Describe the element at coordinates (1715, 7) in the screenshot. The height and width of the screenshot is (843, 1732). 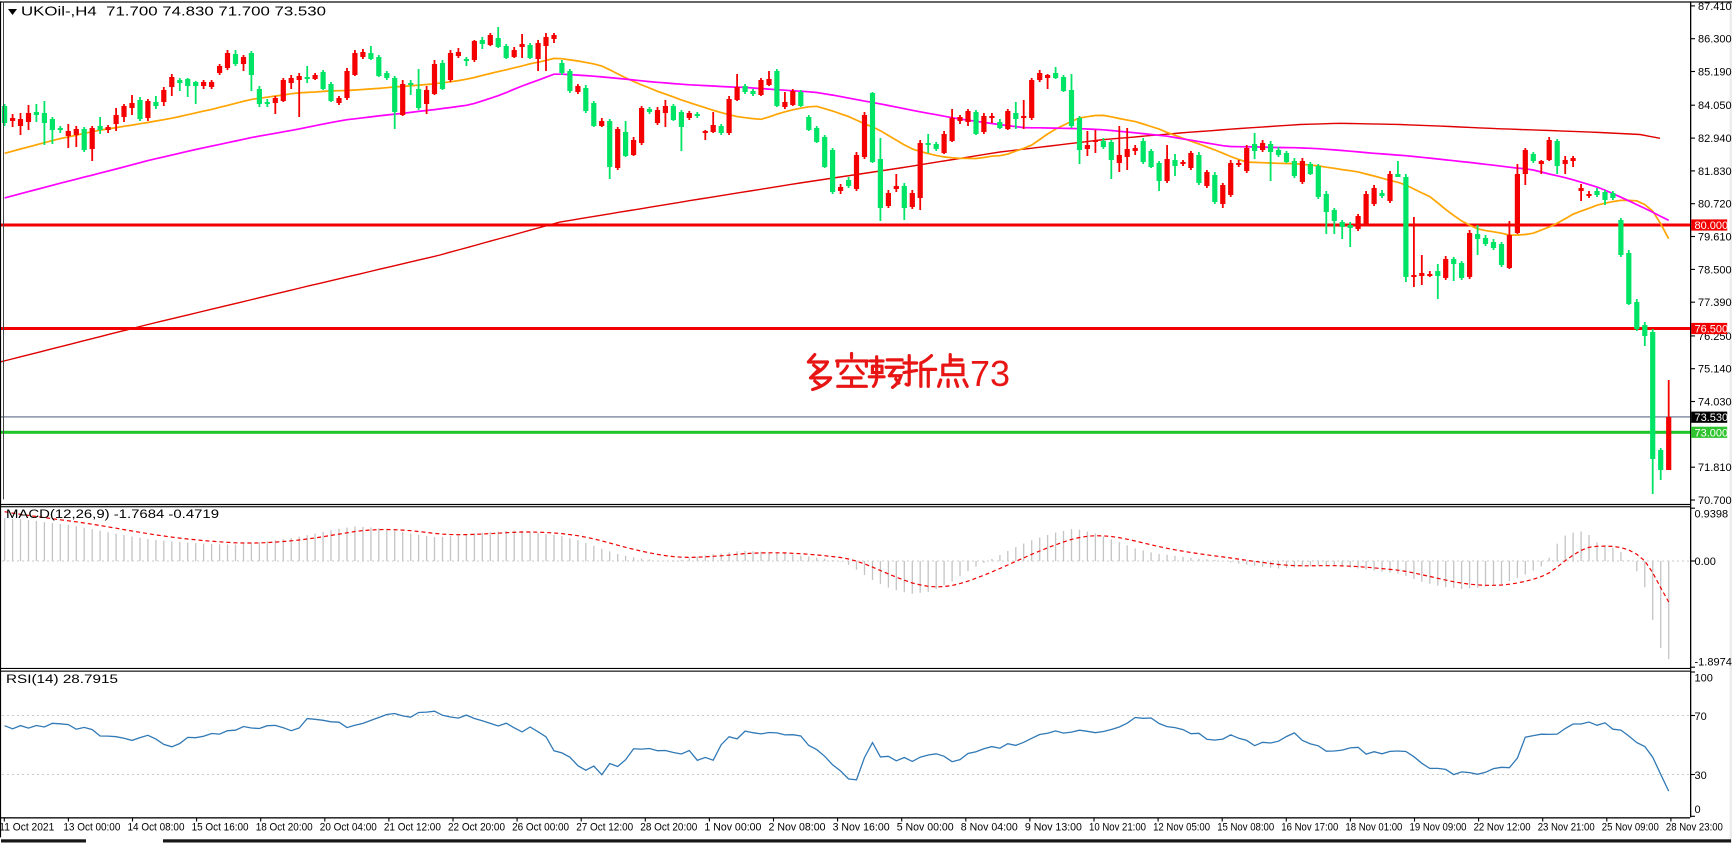
I see `svg-text: 87.410` at that location.